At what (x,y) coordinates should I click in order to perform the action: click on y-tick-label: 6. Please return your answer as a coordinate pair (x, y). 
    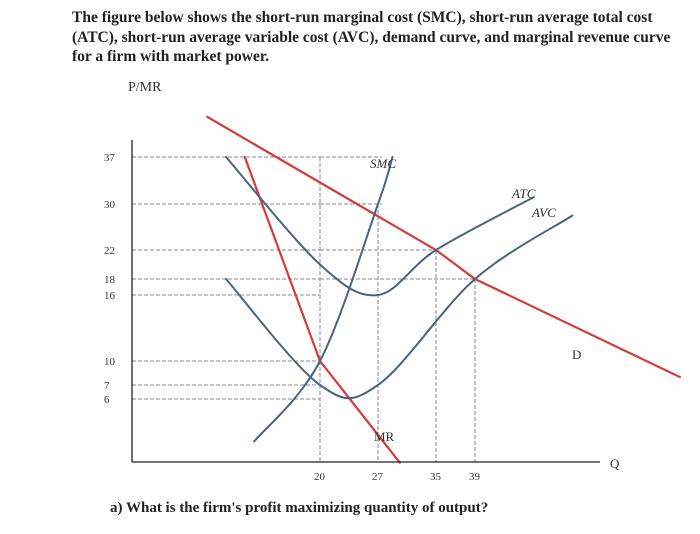
    Looking at the image, I should click on (107, 400).